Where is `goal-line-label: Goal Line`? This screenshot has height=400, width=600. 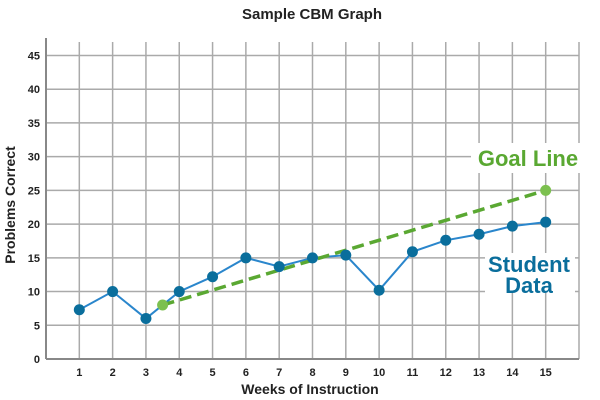
goal-line-label: Goal Line is located at coordinates (528, 158).